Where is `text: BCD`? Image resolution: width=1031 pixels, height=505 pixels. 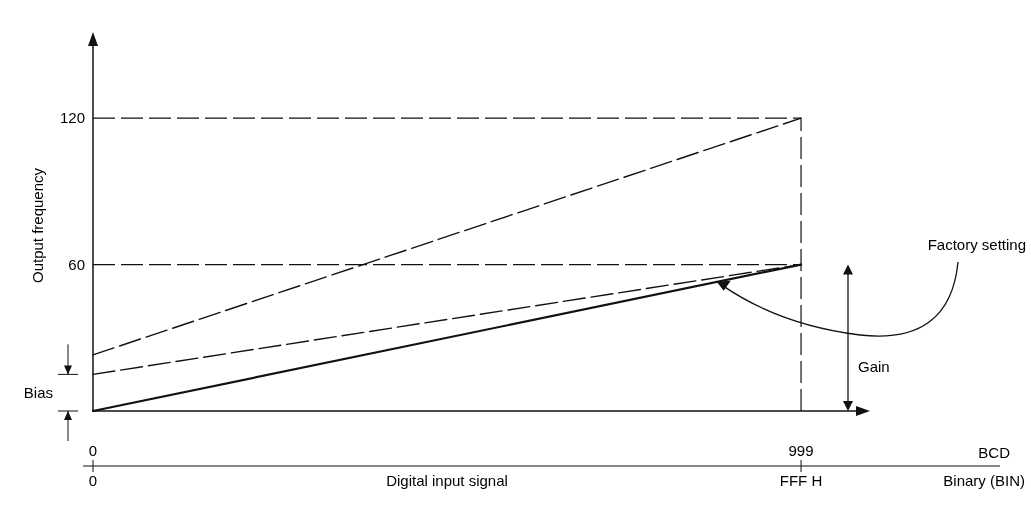
text: BCD is located at coordinates (994, 452).